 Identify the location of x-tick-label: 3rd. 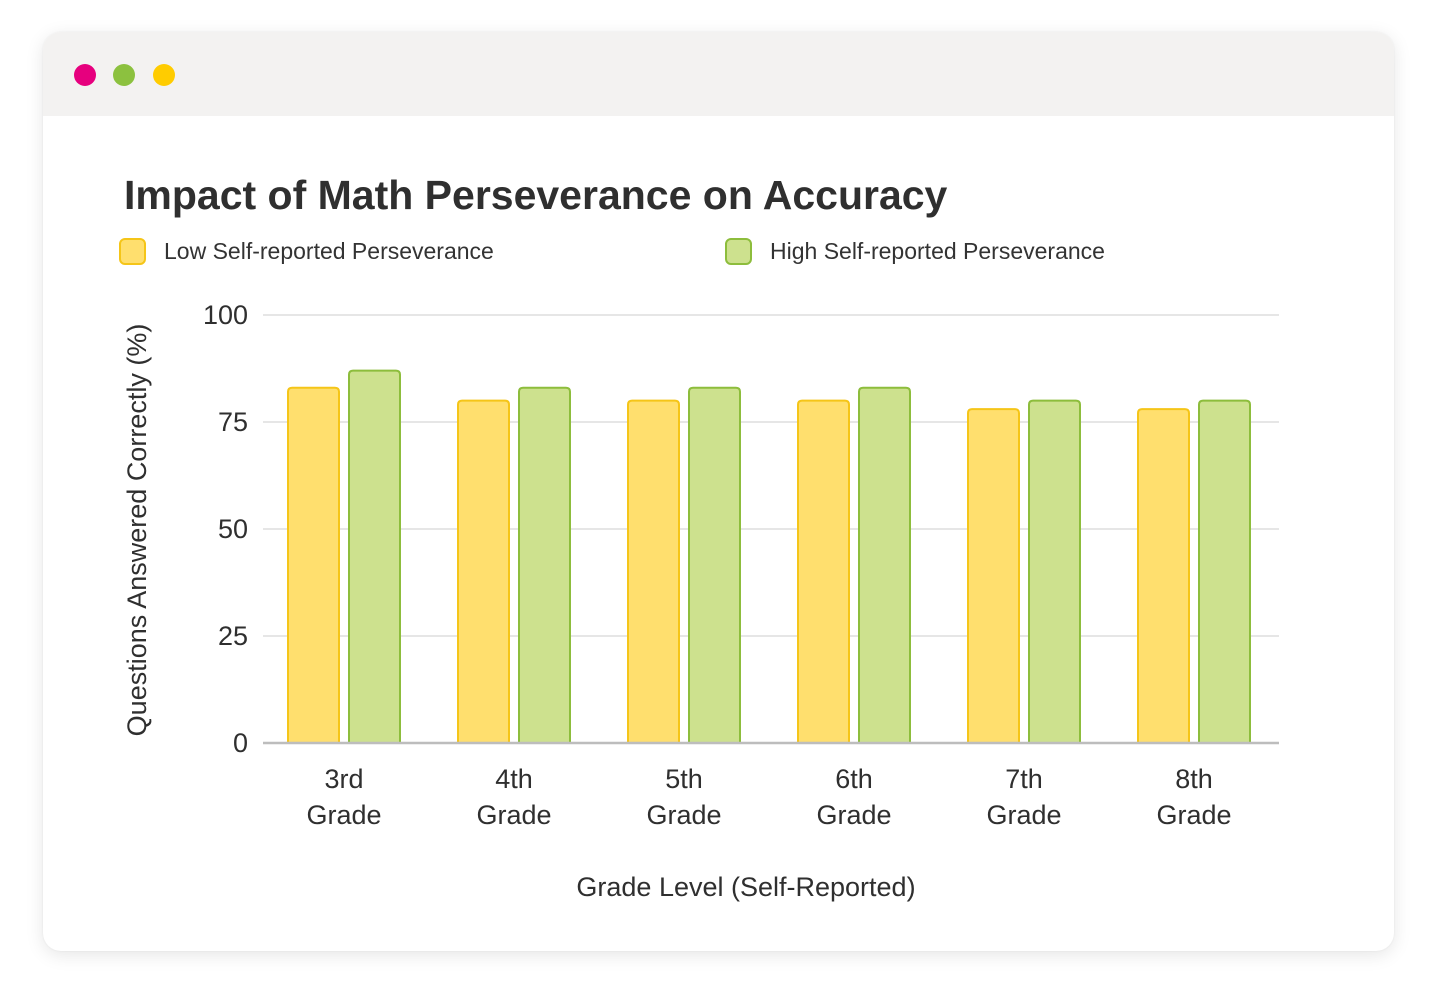
(343, 779).